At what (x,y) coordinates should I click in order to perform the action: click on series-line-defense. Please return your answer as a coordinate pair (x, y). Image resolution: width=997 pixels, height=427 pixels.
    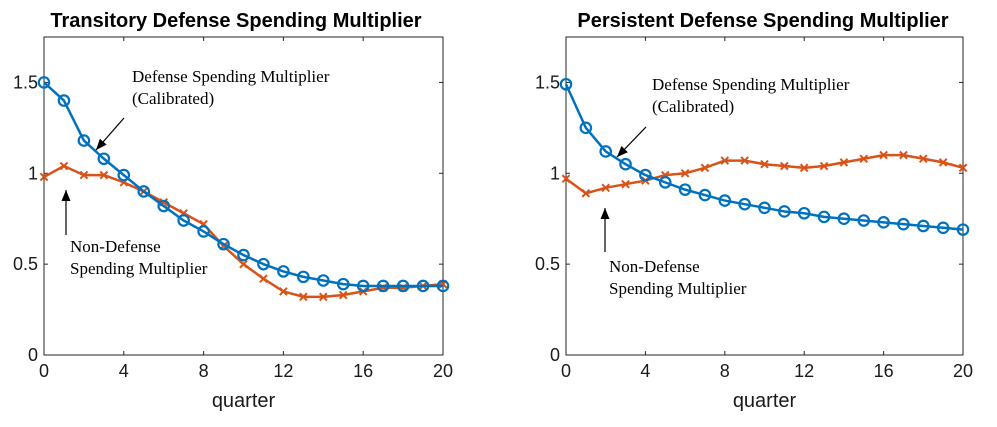
    Looking at the image, I should click on (764, 157).